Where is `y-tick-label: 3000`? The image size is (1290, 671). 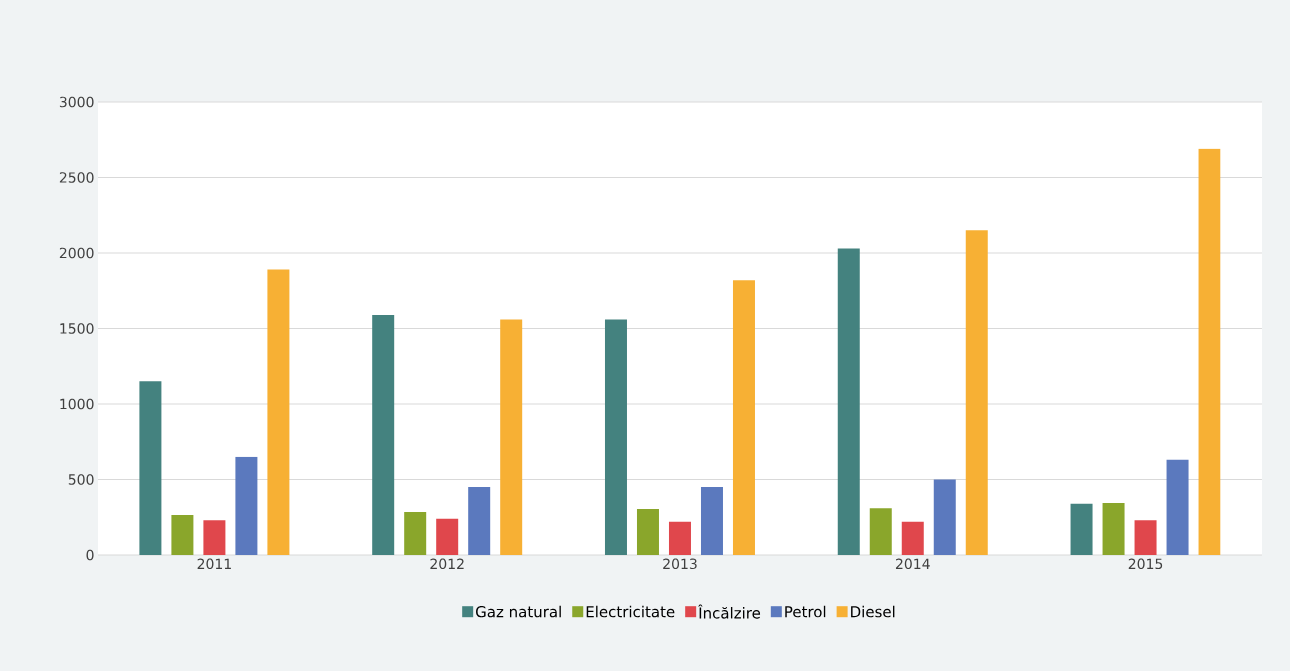 y-tick-label: 3000 is located at coordinates (76, 102).